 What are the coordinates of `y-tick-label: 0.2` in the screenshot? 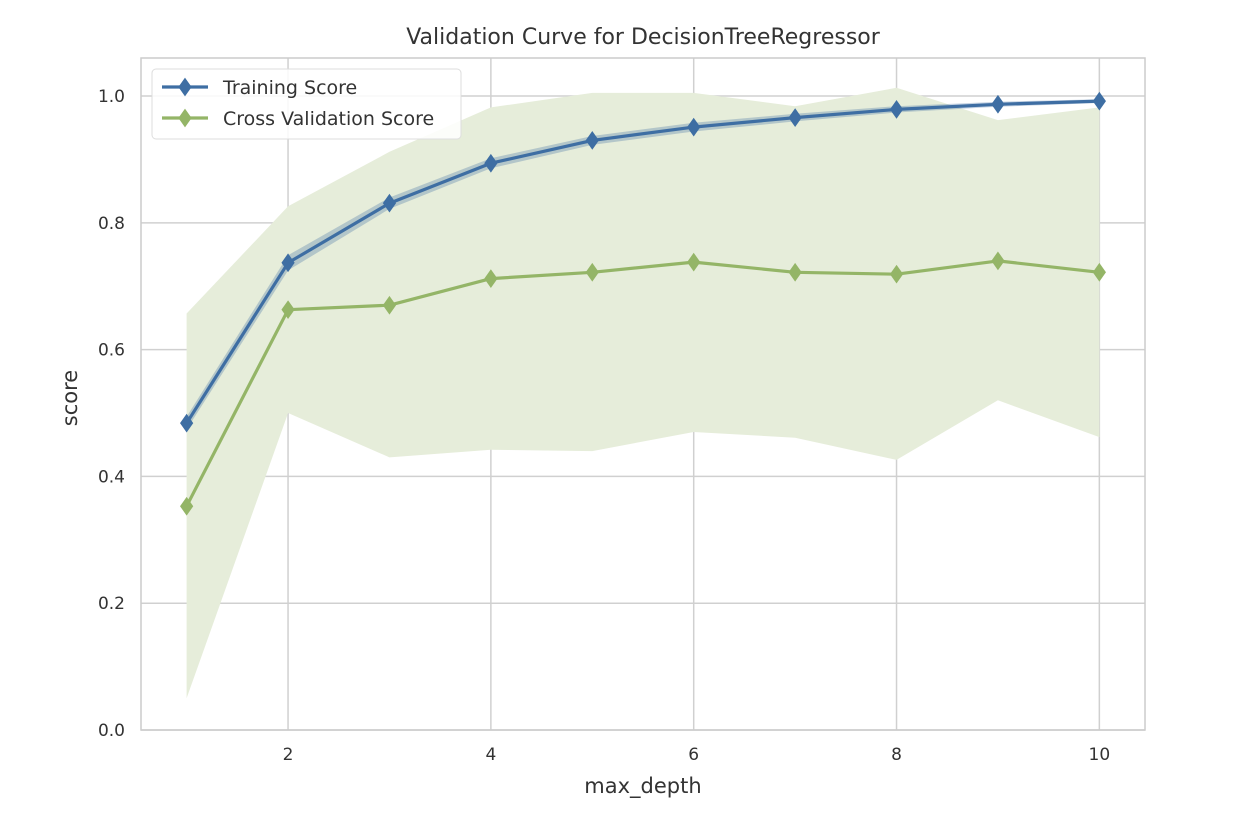 It's located at (111, 604).